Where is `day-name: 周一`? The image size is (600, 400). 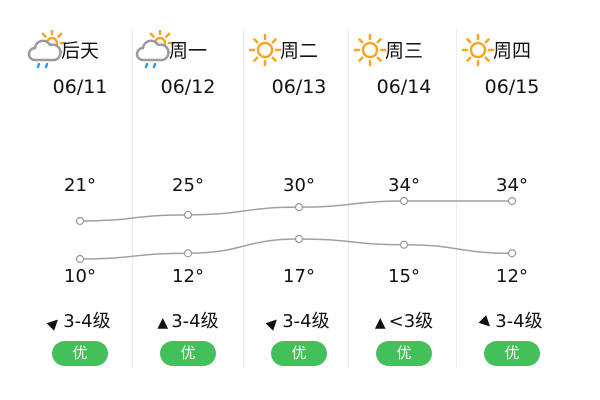 day-name: 周一 is located at coordinates (187, 51).